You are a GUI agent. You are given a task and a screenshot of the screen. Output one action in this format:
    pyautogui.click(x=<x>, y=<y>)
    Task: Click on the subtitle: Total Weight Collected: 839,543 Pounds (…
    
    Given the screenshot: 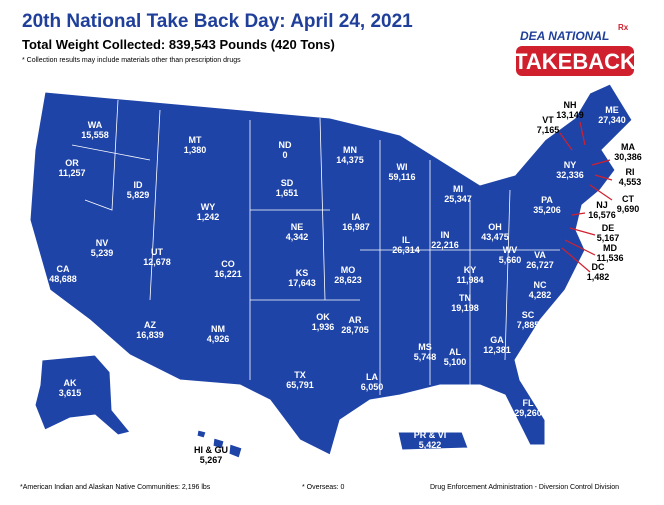 What is the action you would take?
    pyautogui.click(x=178, y=44)
    